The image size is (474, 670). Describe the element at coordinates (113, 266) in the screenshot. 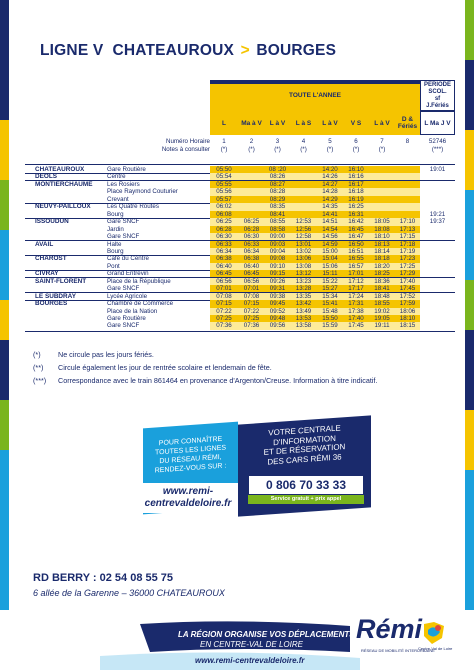

I see `stop-name: Pont` at that location.